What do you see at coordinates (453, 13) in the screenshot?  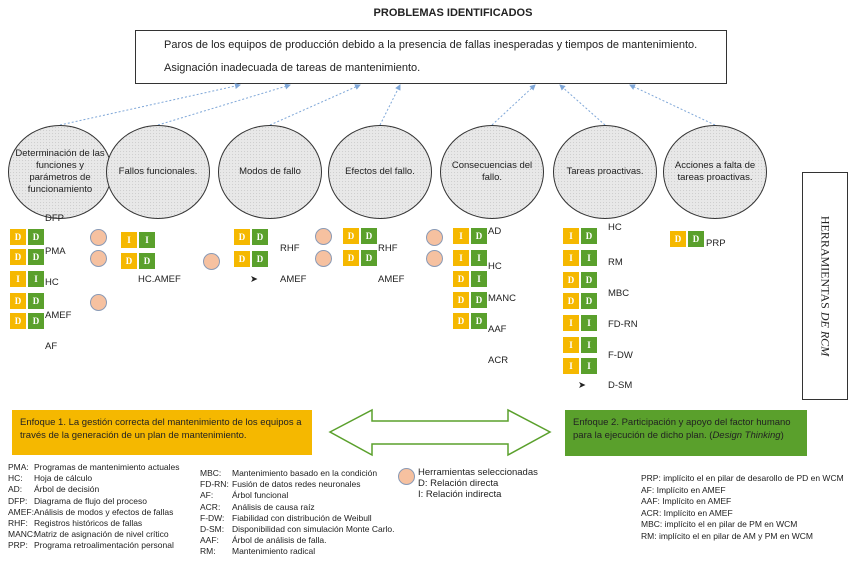 I see `diagram-title: PROBLEMAS IDENTIFICADOS` at bounding box center [453, 13].